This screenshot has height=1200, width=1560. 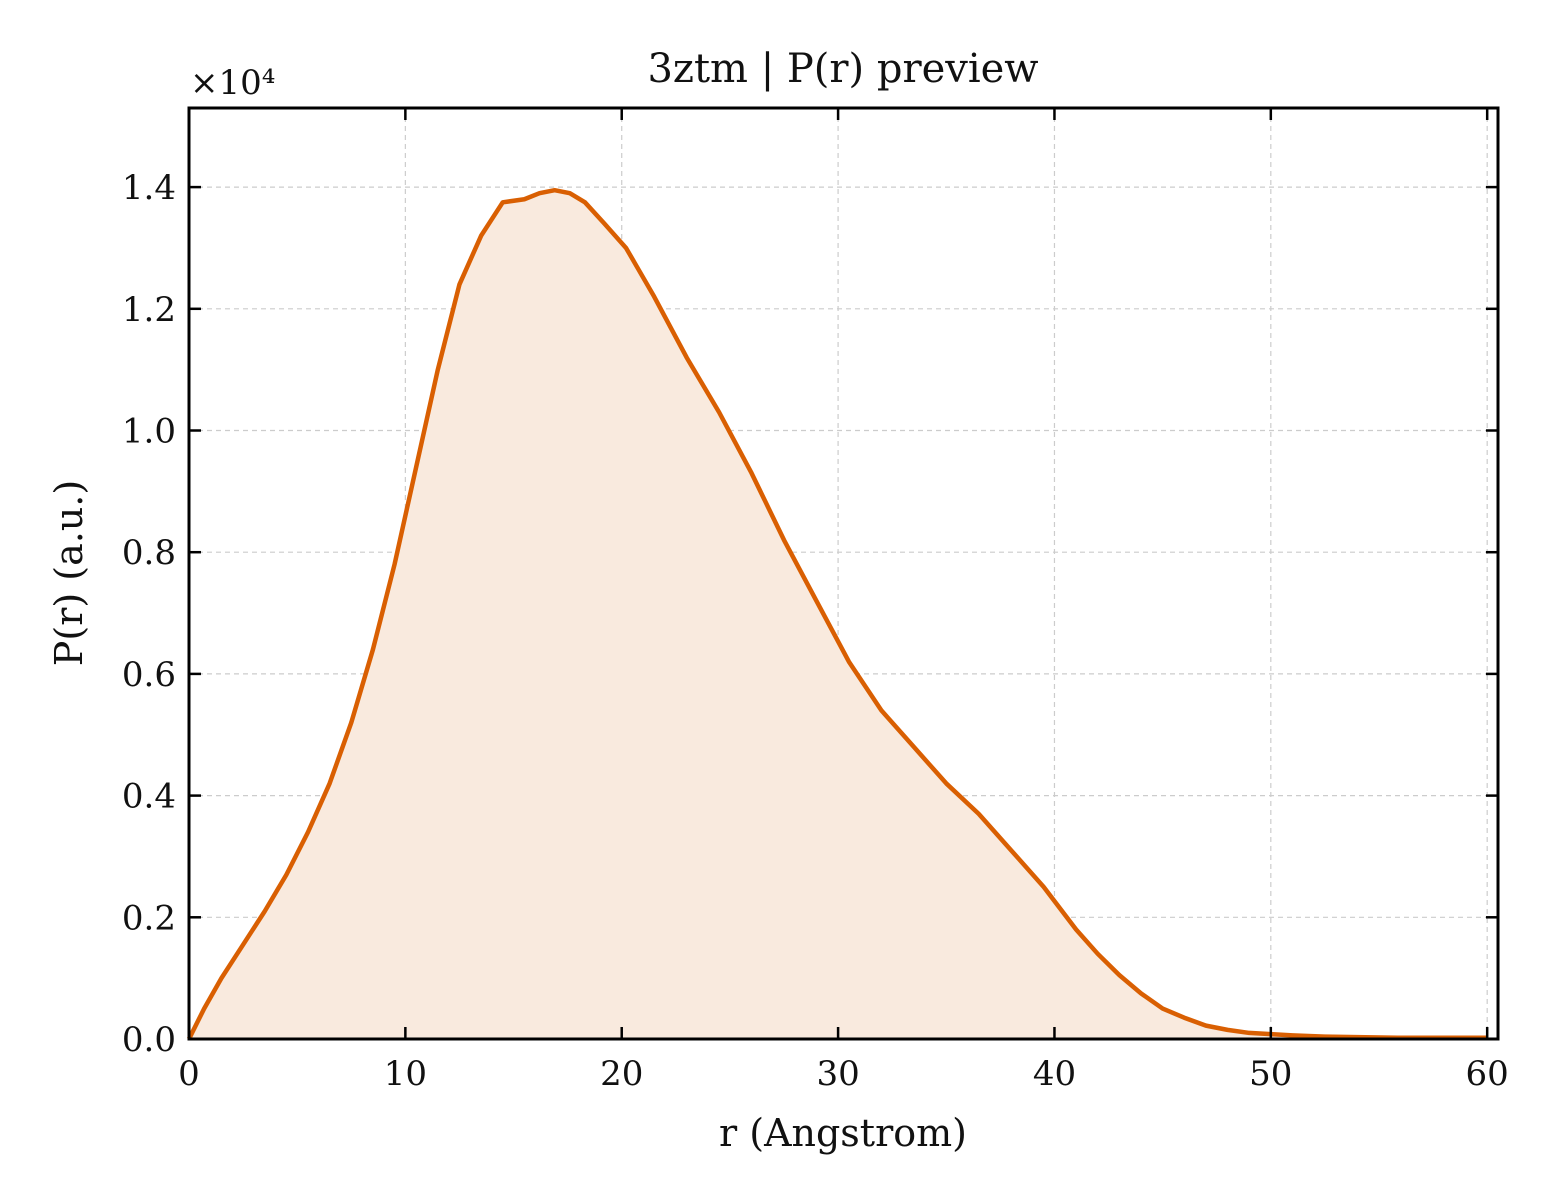 I want to click on x-tick-label: 0, so click(x=189, y=1074).